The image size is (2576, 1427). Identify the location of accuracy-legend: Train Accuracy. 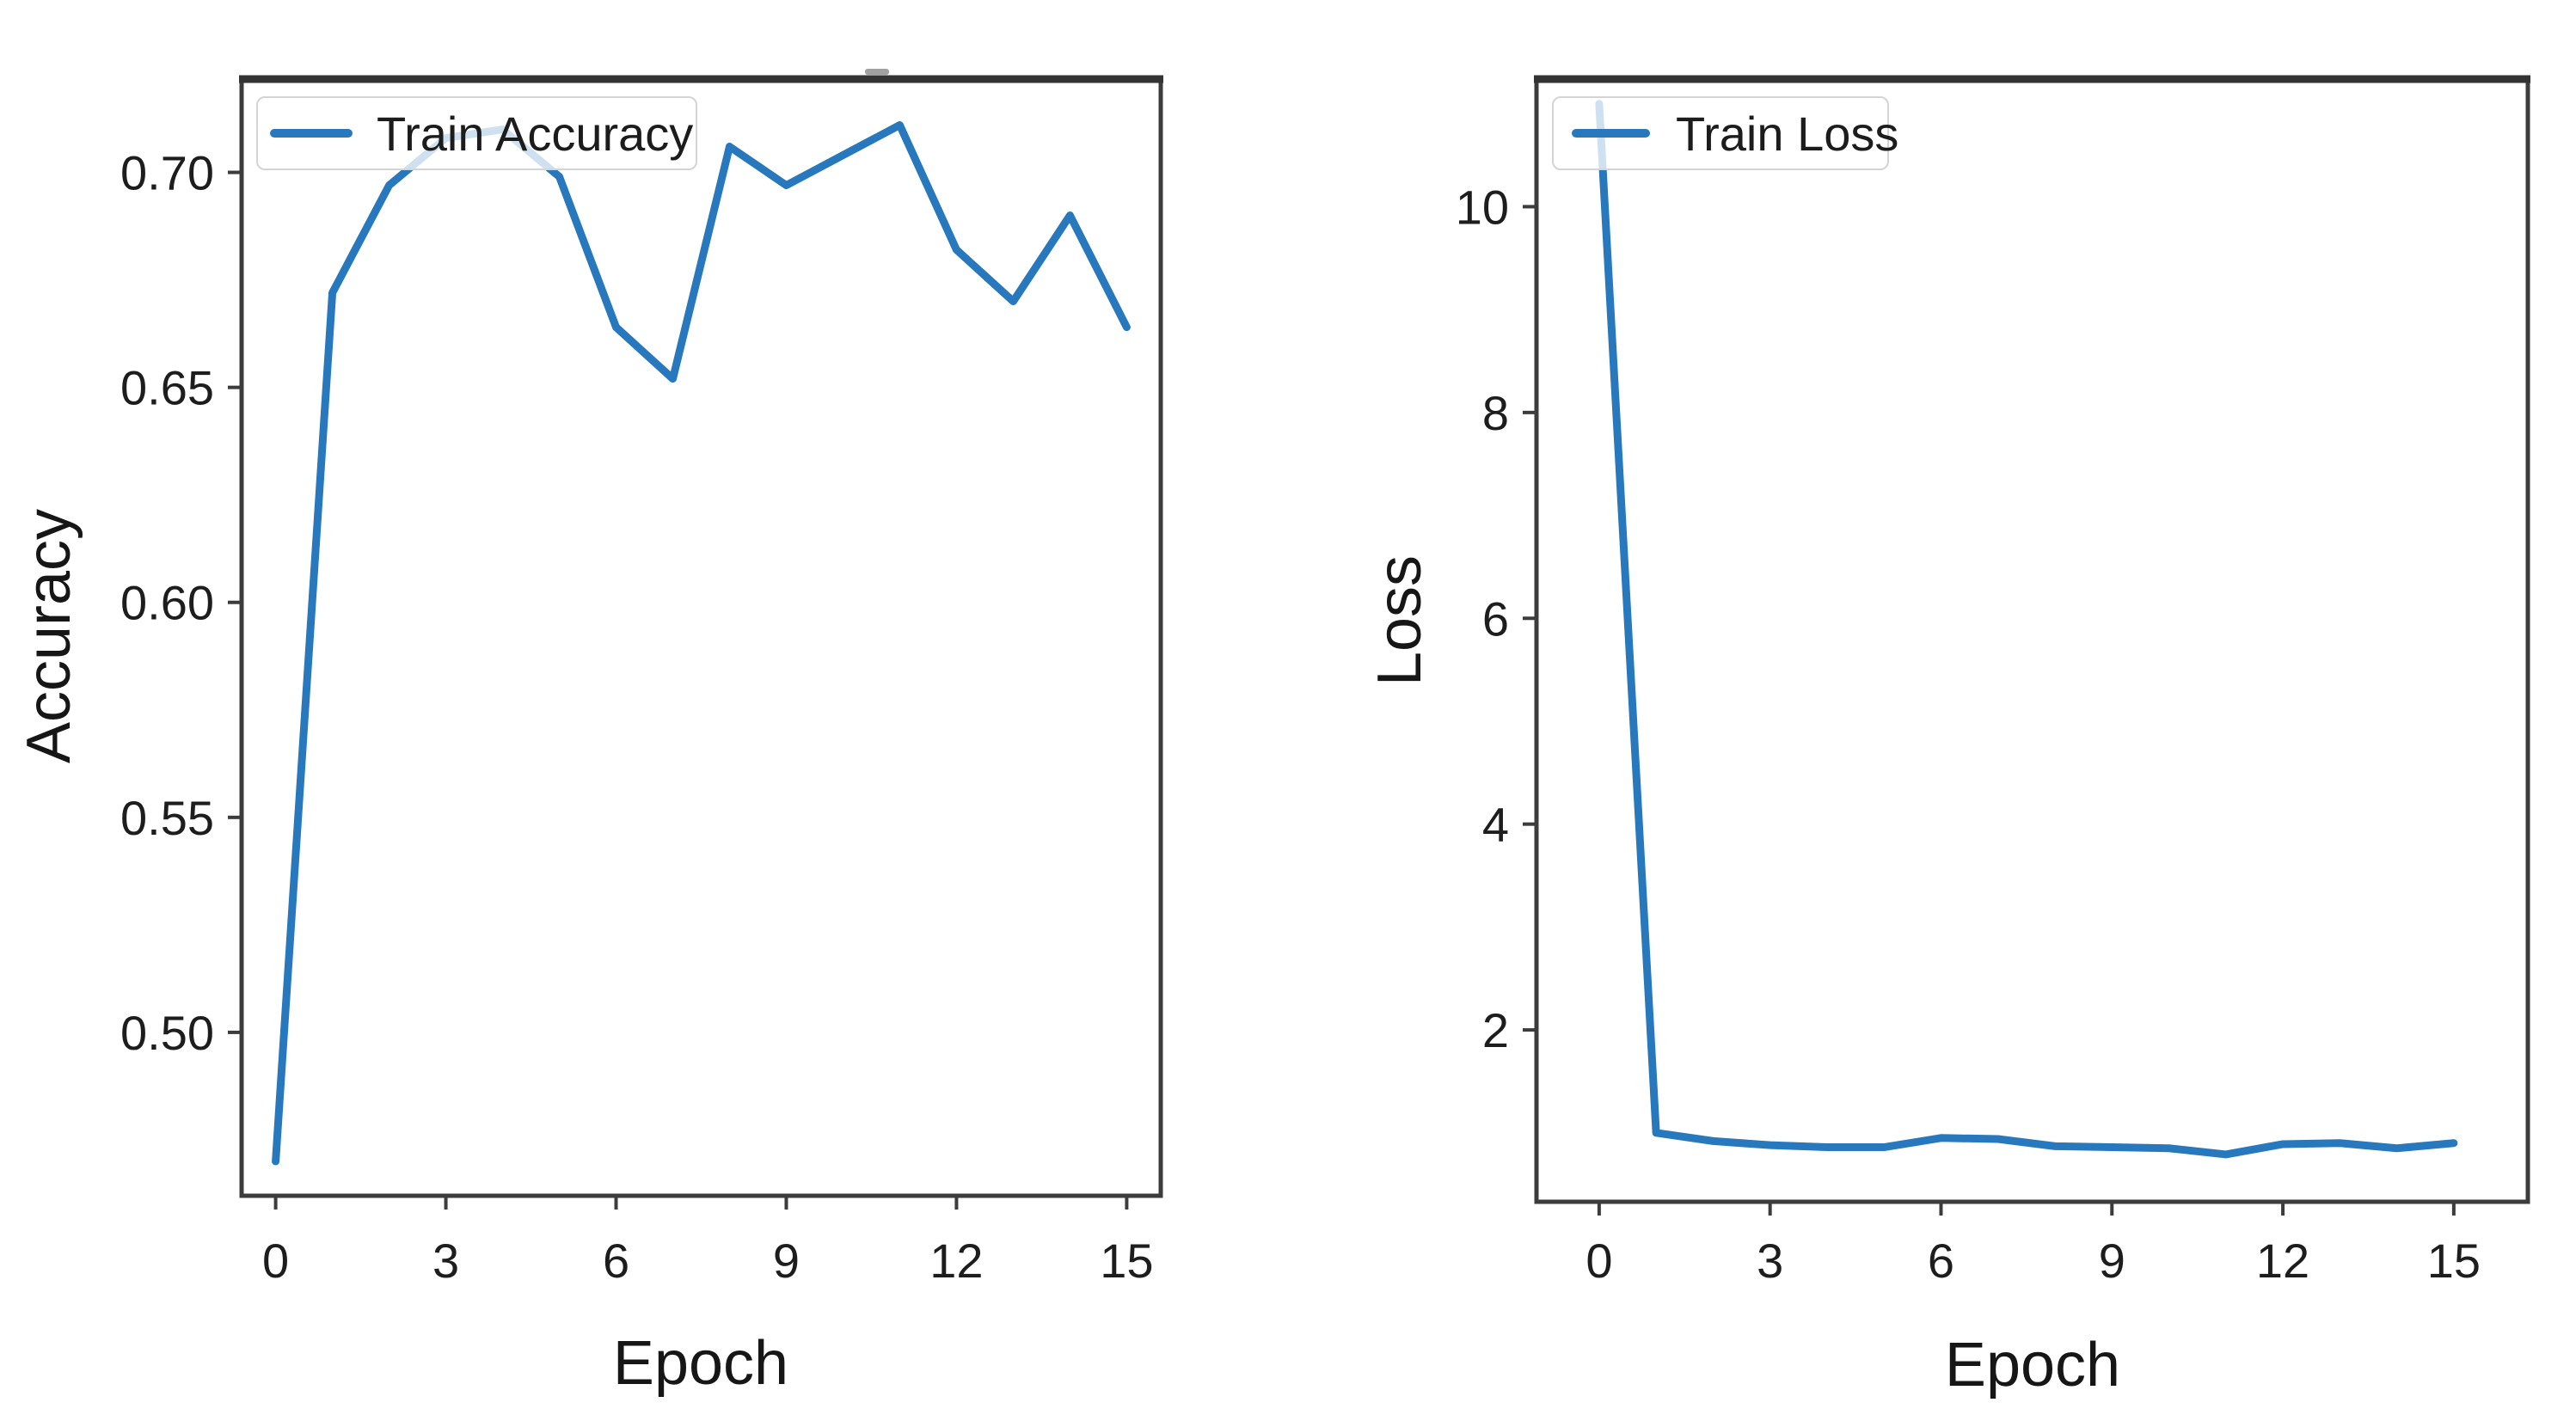
(476, 133).